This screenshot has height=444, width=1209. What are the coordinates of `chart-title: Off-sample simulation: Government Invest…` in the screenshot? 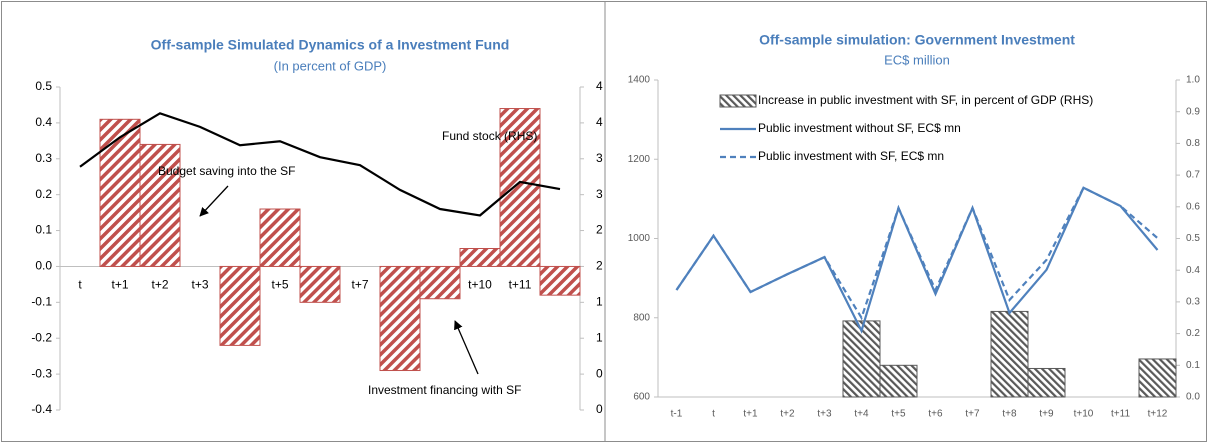 It's located at (917, 40).